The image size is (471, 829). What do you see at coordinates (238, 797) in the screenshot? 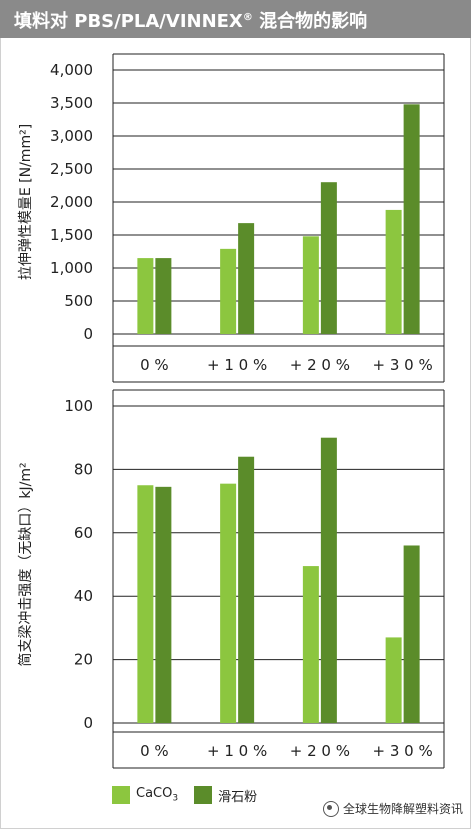
I see `legend-label-talc: 滑石粉` at bounding box center [238, 797].